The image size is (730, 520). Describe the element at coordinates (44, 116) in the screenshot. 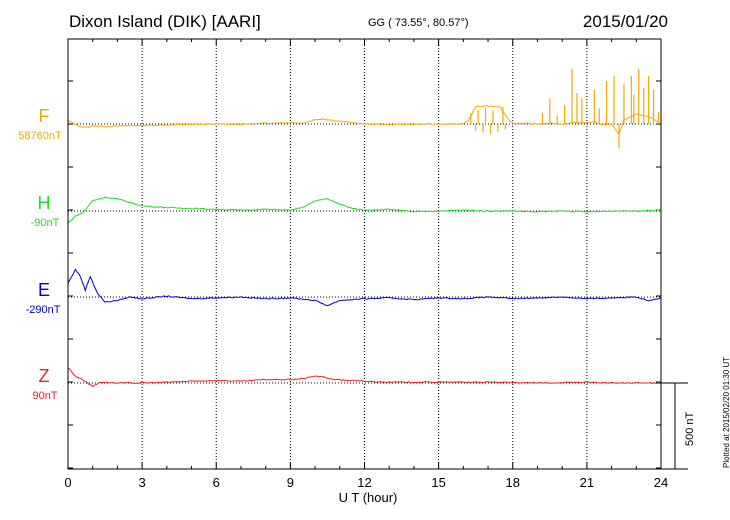

I see `component-f-name: F` at that location.